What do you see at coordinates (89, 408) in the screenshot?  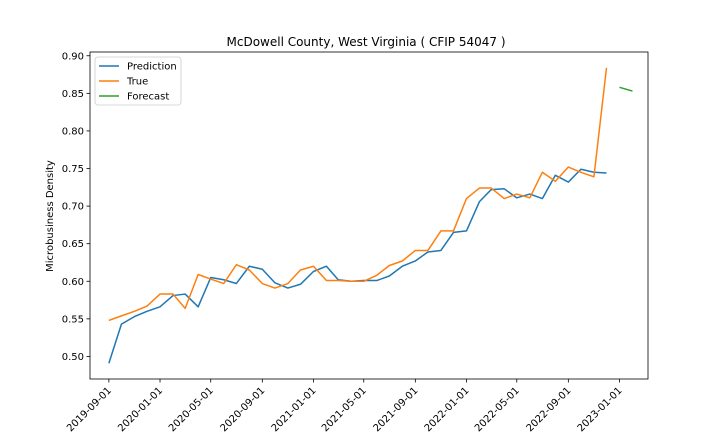 I see `x-tick-label: 2019-09-01` at bounding box center [89, 408].